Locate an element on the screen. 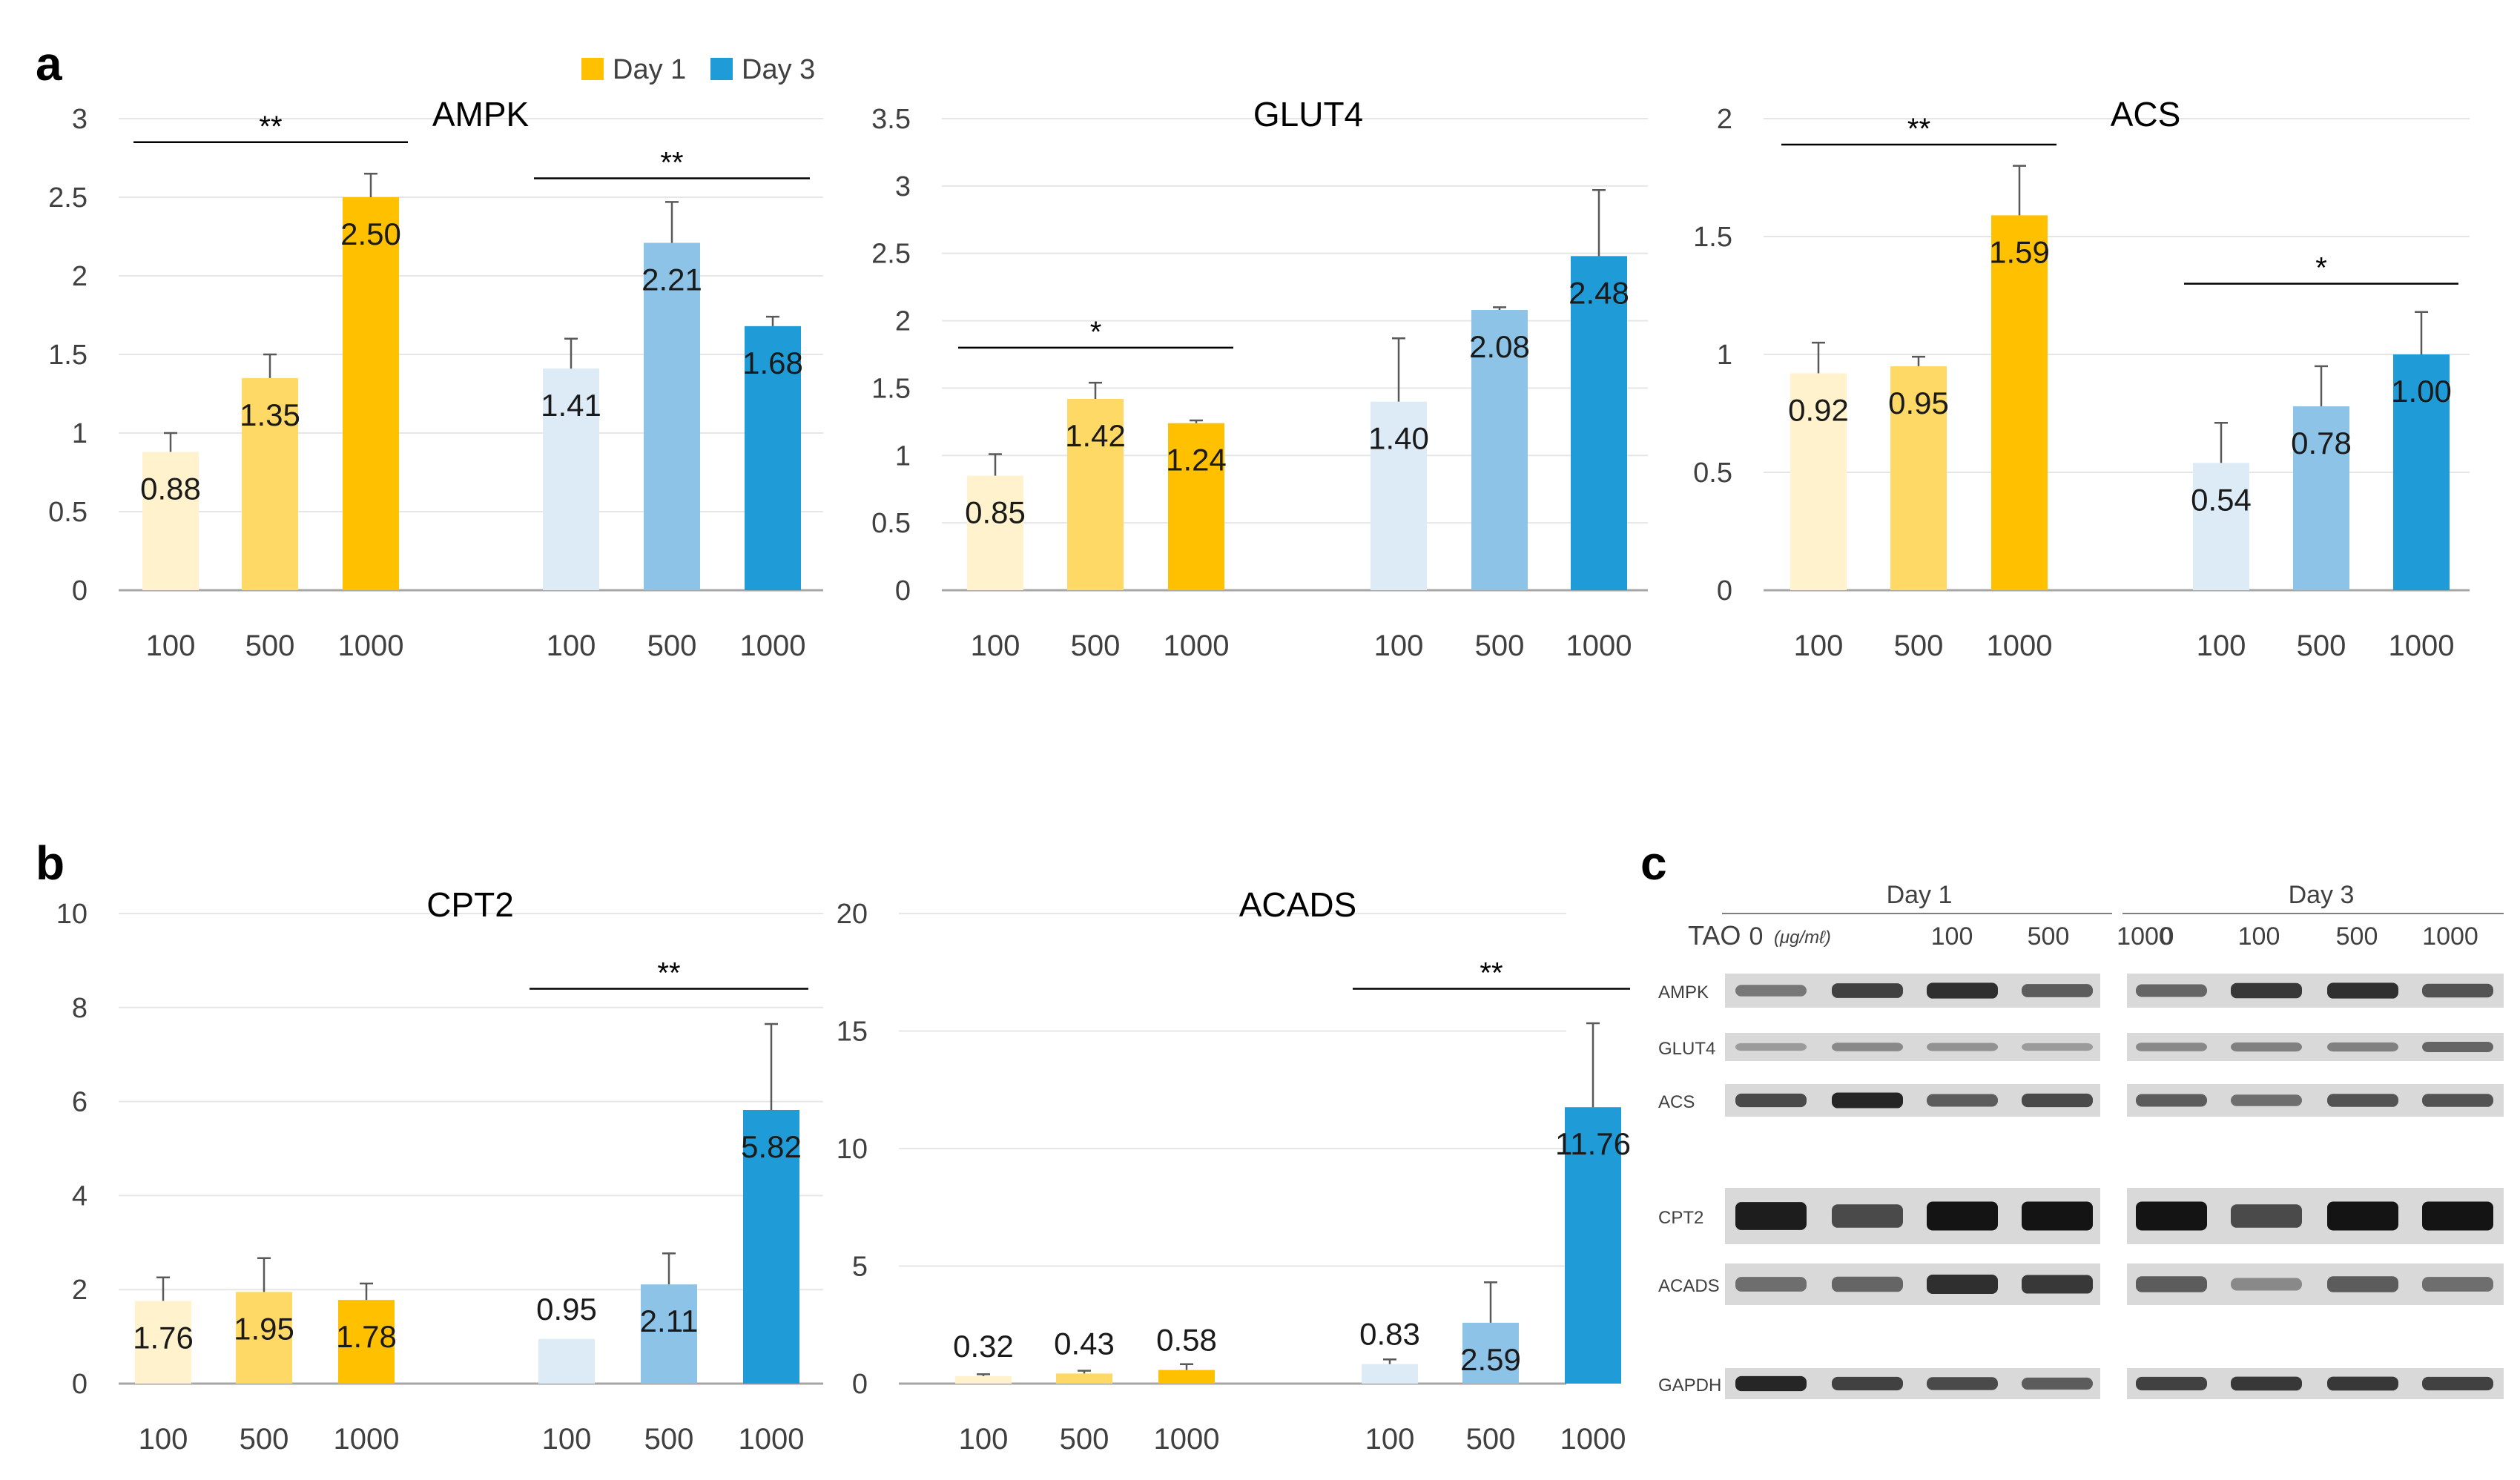 The image size is (2520, 1480). data-label: 0.85 is located at coordinates (995, 512).